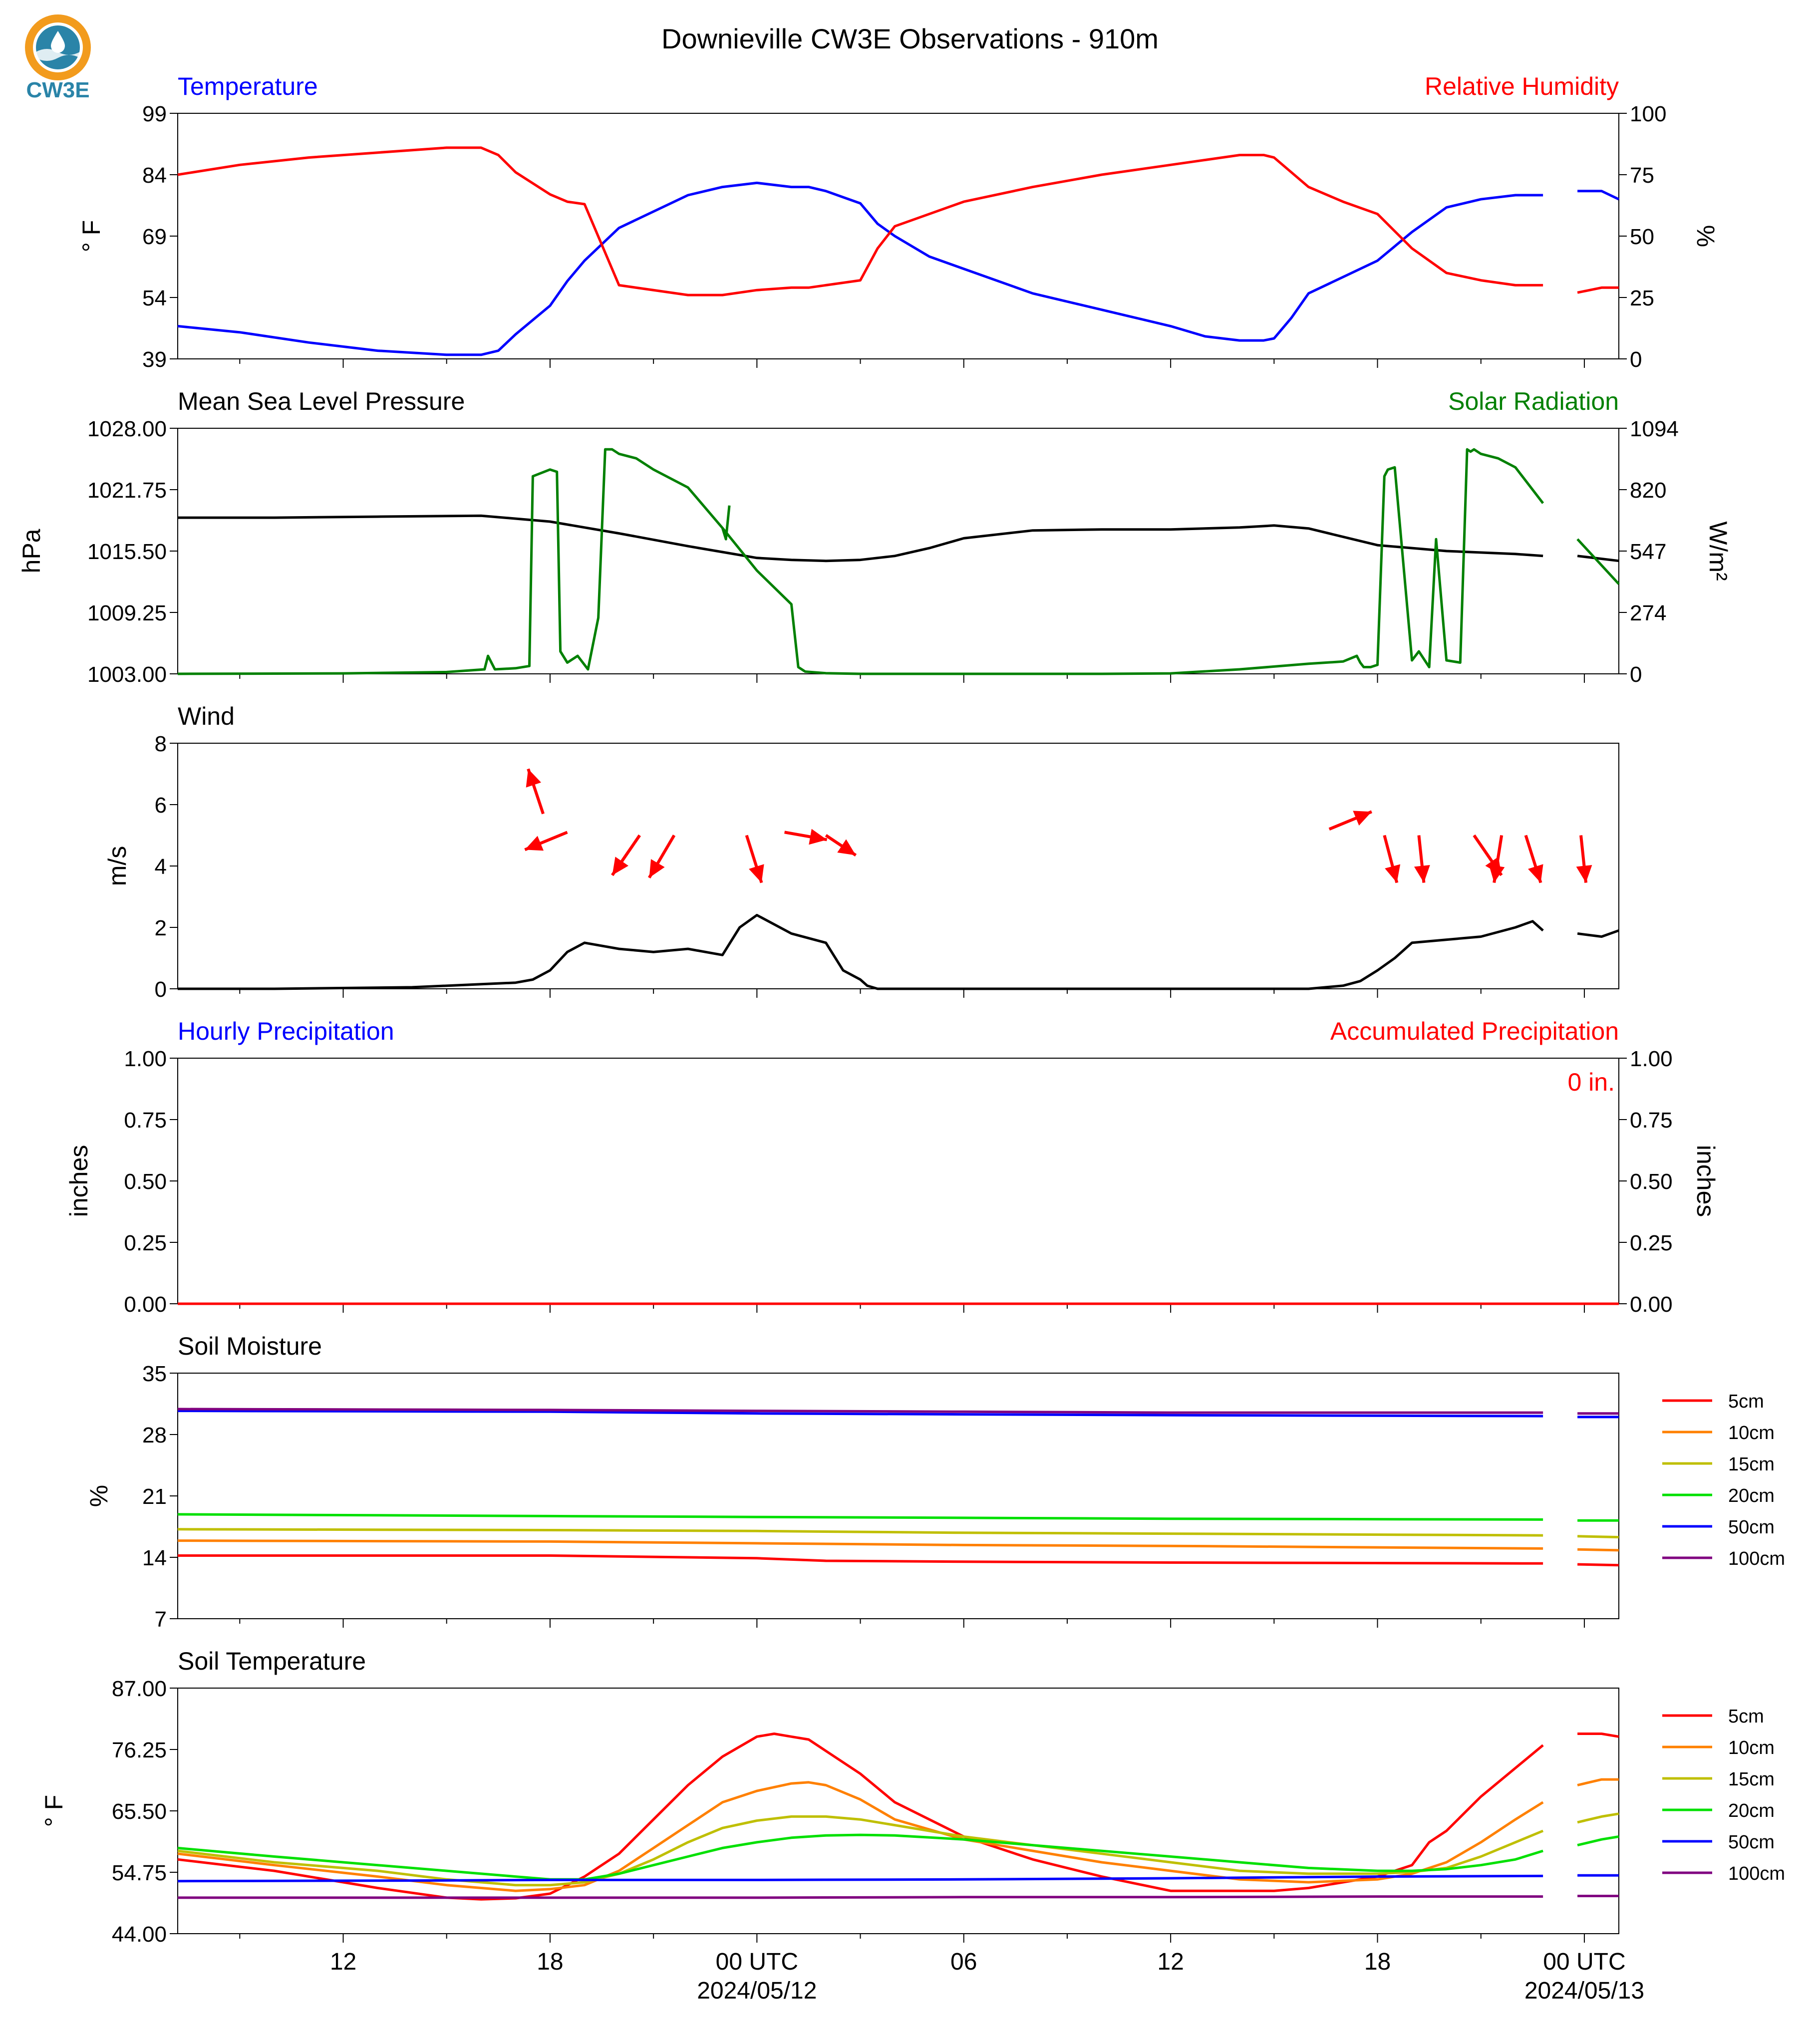 This screenshot has height=2028, width=1820. What do you see at coordinates (91, 236) in the screenshot?
I see `temp-ylabel: ° F` at bounding box center [91, 236].